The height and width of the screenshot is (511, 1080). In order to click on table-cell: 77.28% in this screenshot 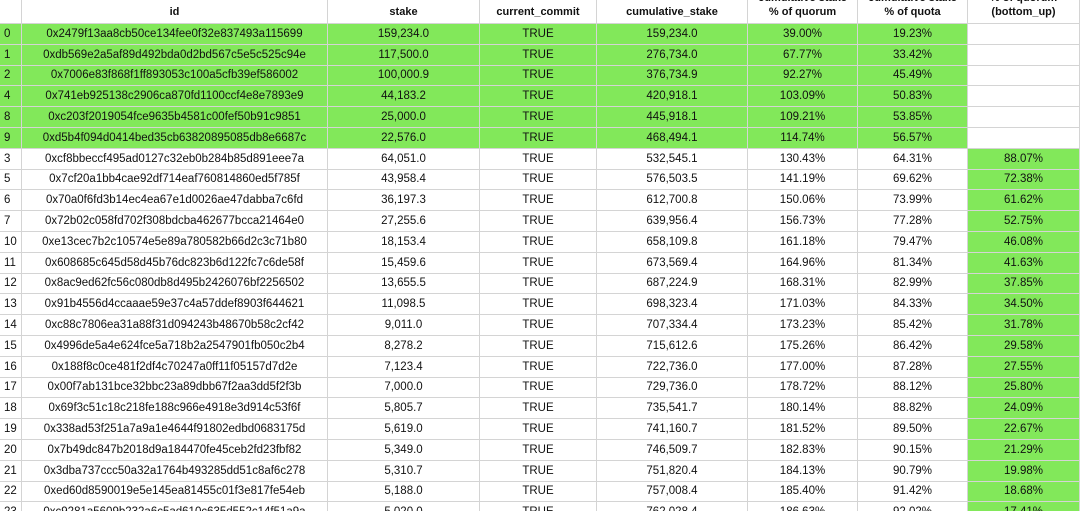, I will do `click(913, 221)`.